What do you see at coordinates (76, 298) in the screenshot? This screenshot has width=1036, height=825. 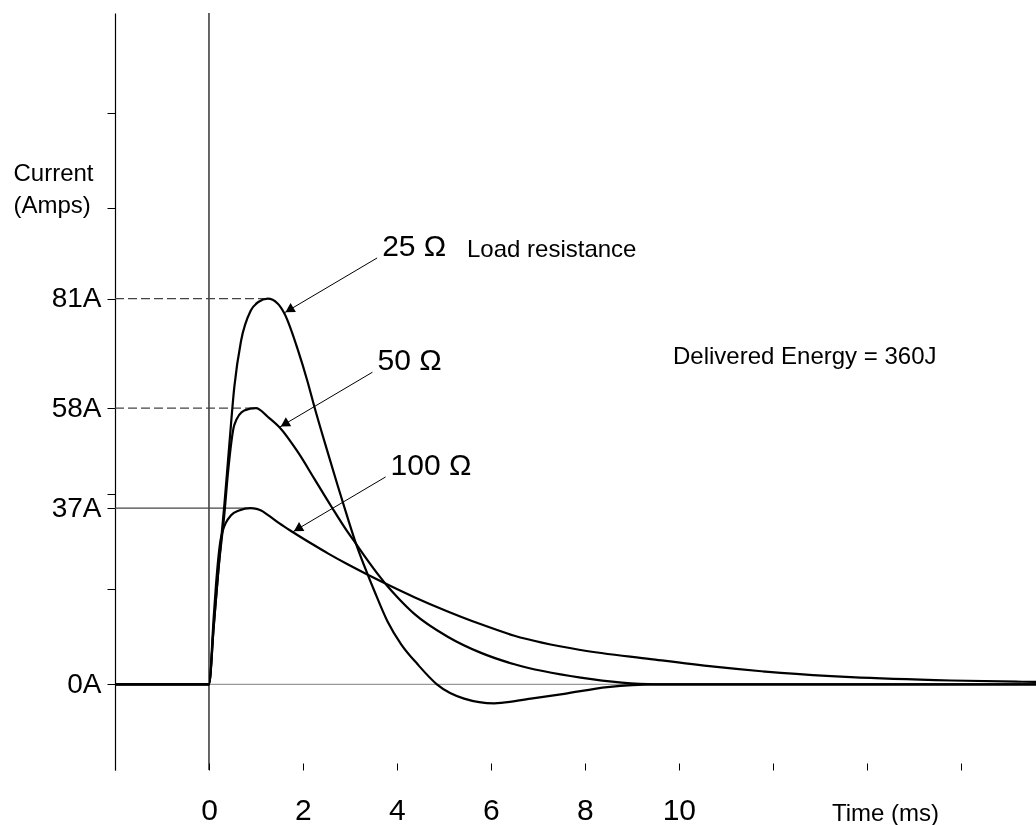 I see `y-tick-label: 81A` at bounding box center [76, 298].